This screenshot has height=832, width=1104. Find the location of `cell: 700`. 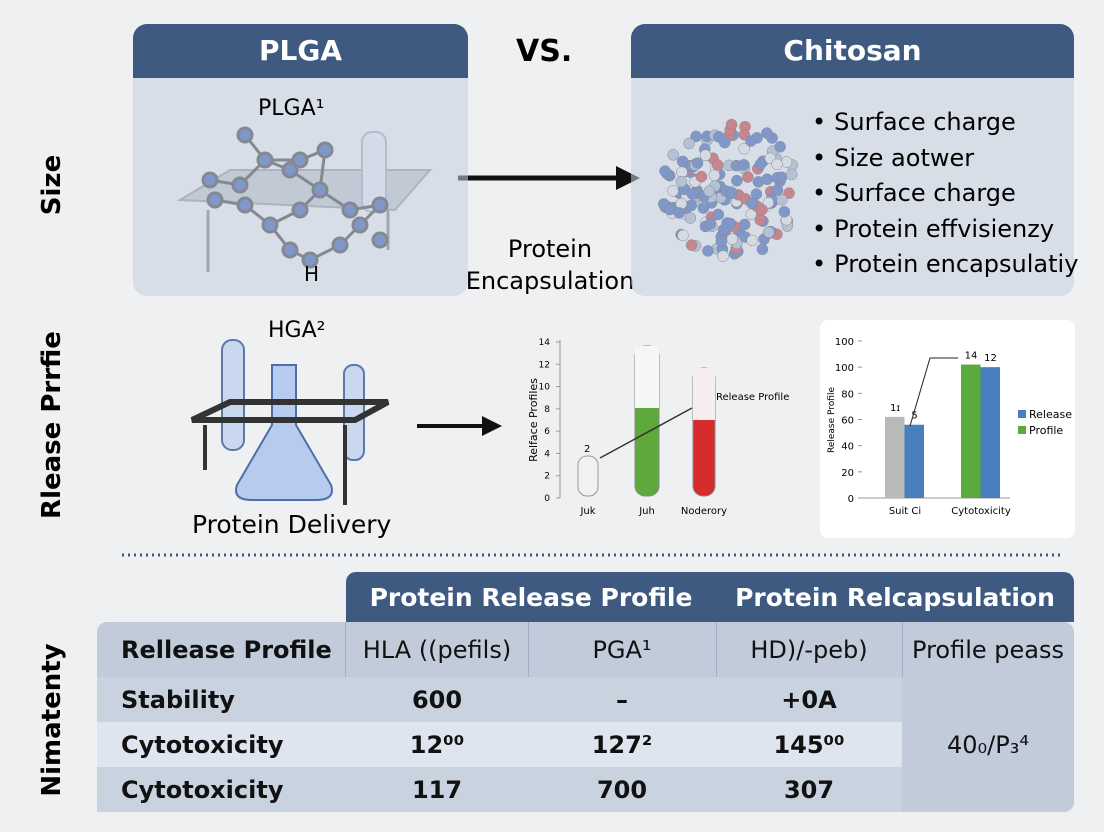

cell: 700 is located at coordinates (622, 789).